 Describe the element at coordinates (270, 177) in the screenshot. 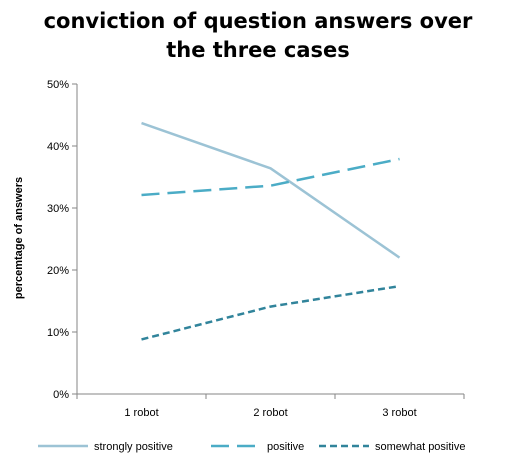

I see `series-line-positive` at that location.